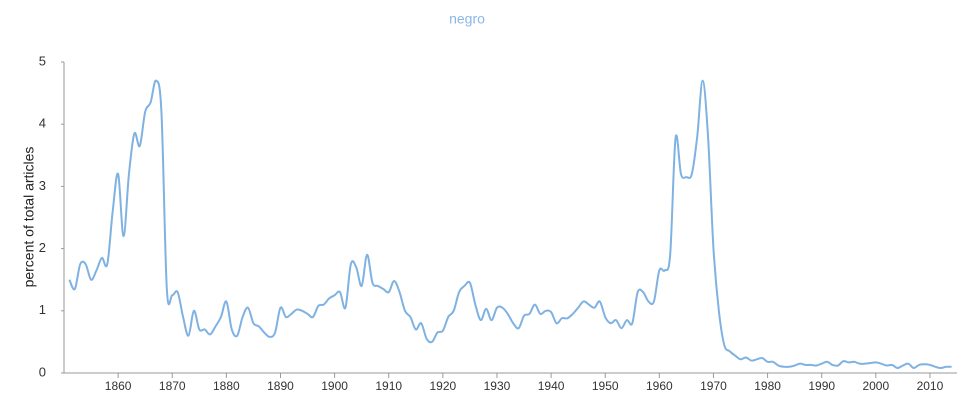 The image size is (974, 416). Describe the element at coordinates (42, 185) in the screenshot. I see `y-tick-label: 3` at that location.